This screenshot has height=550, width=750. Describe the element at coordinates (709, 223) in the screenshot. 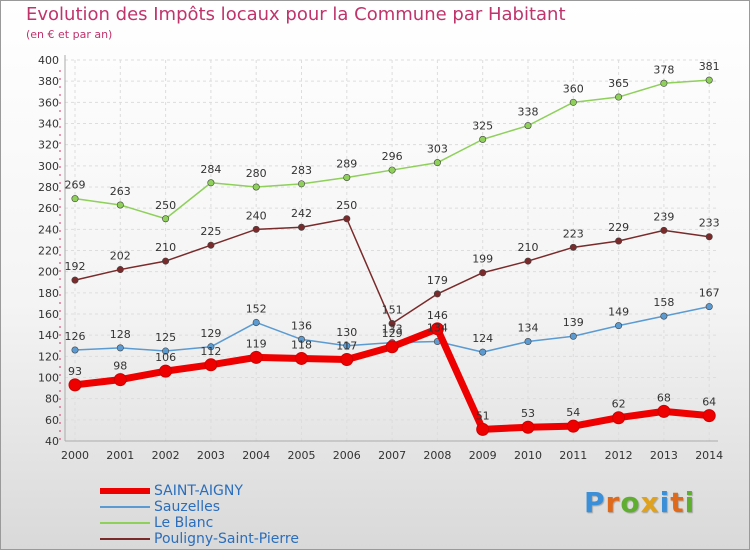

I see `data-label-pouligny-saint-pierre: 233` at that location.